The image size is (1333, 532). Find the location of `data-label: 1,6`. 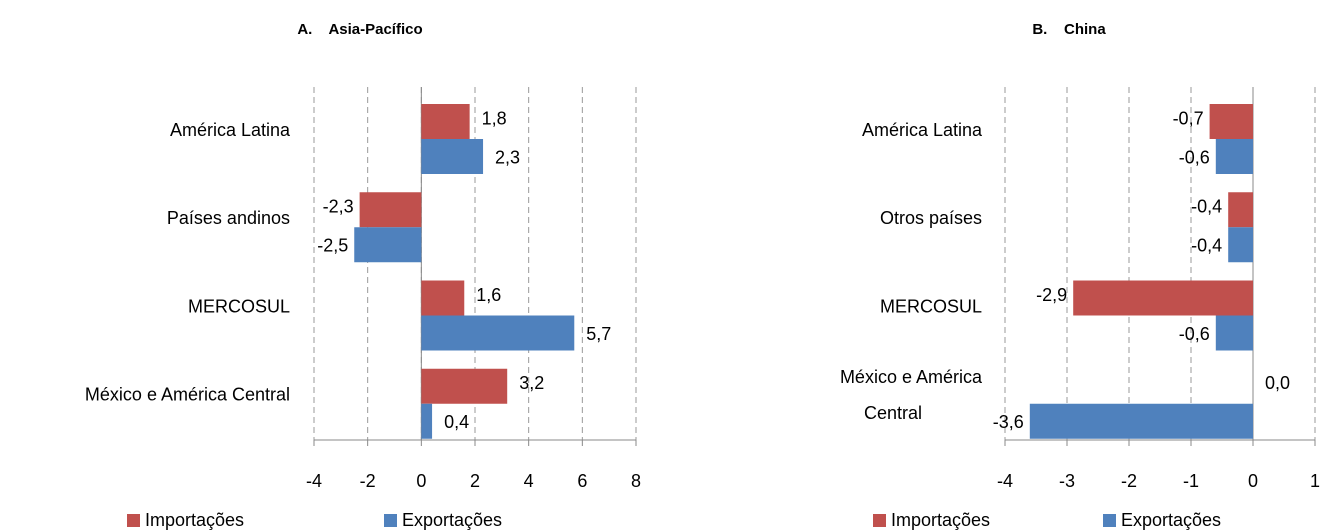

data-label: 1,6 is located at coordinates (488, 295).